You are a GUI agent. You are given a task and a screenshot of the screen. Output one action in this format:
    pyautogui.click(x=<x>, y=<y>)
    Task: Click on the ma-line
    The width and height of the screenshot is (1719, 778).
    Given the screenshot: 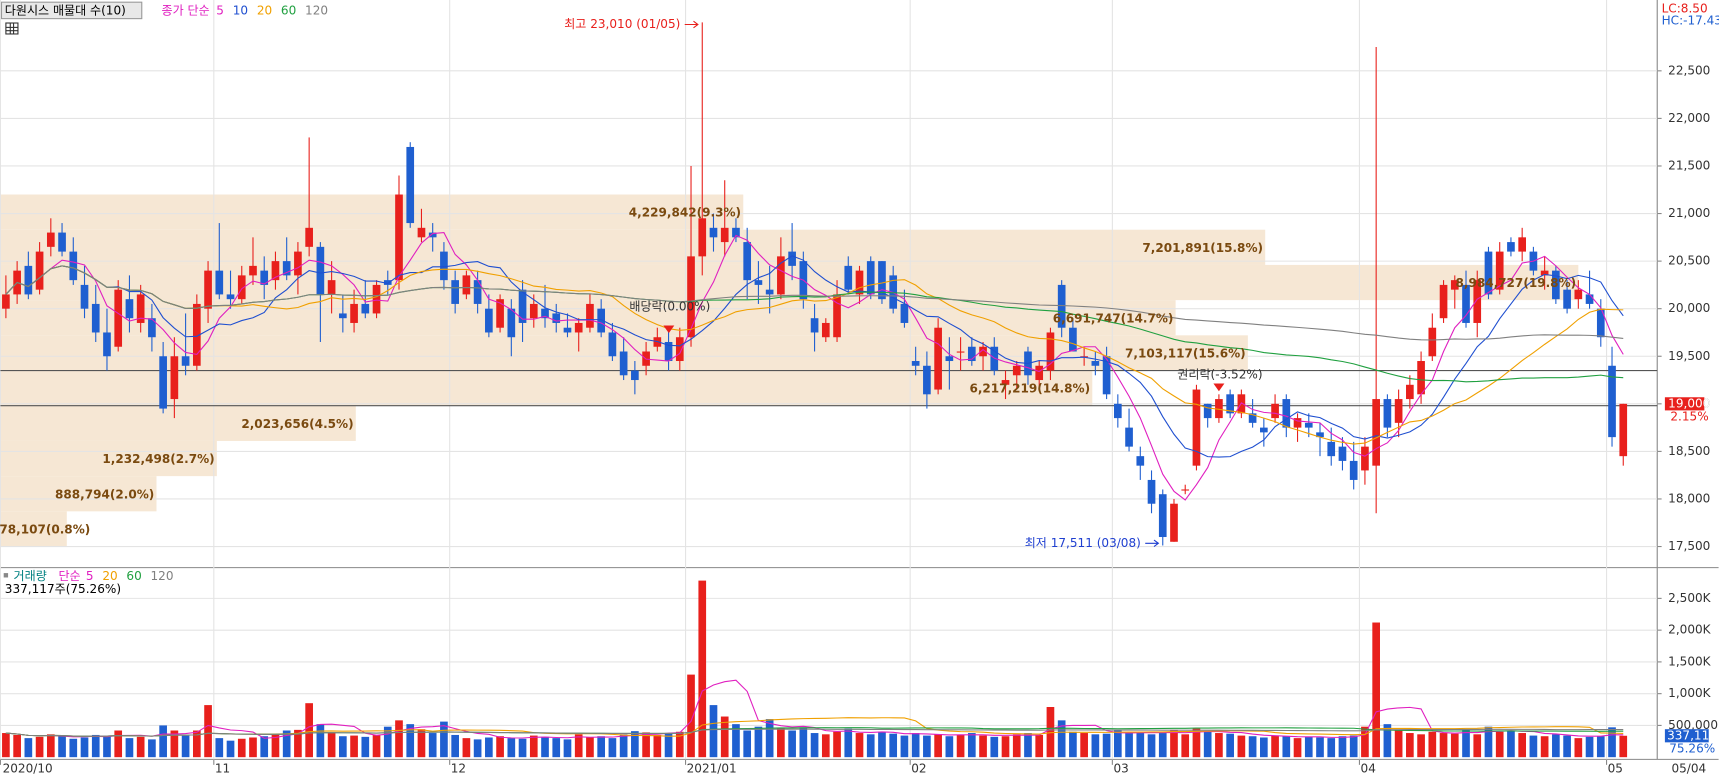 What is the action you would take?
    pyautogui.click(x=814, y=303)
    